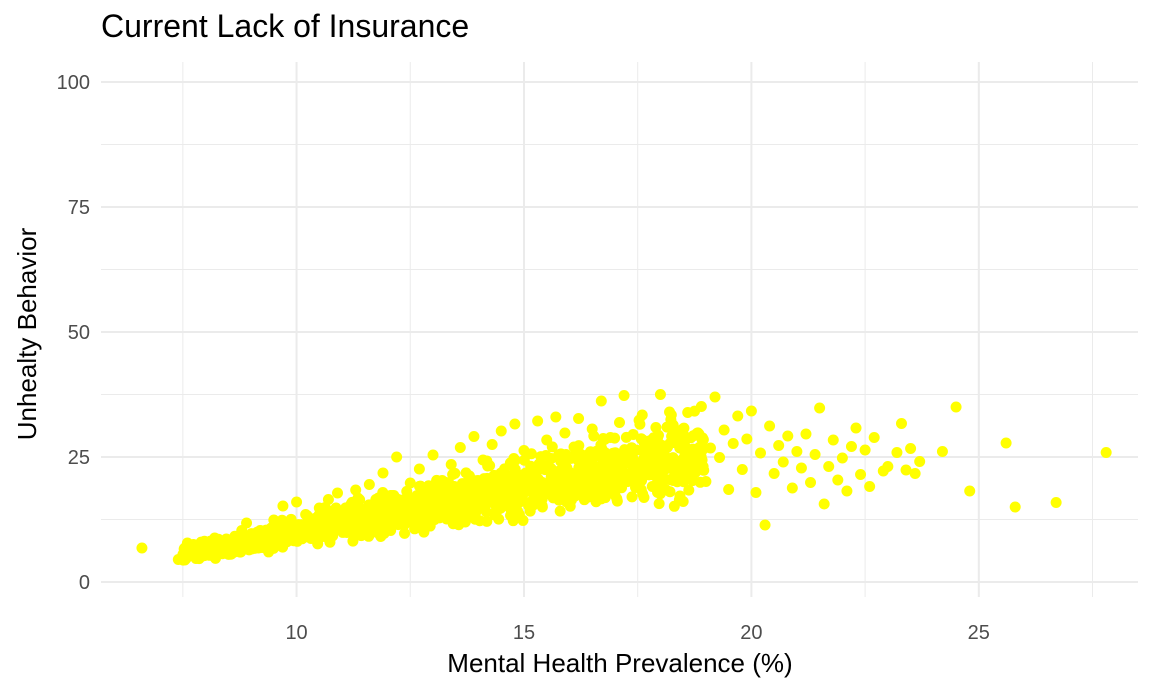 The image size is (1152, 691). Describe the element at coordinates (751, 633) in the screenshot. I see `x-tick-label: 20` at that location.